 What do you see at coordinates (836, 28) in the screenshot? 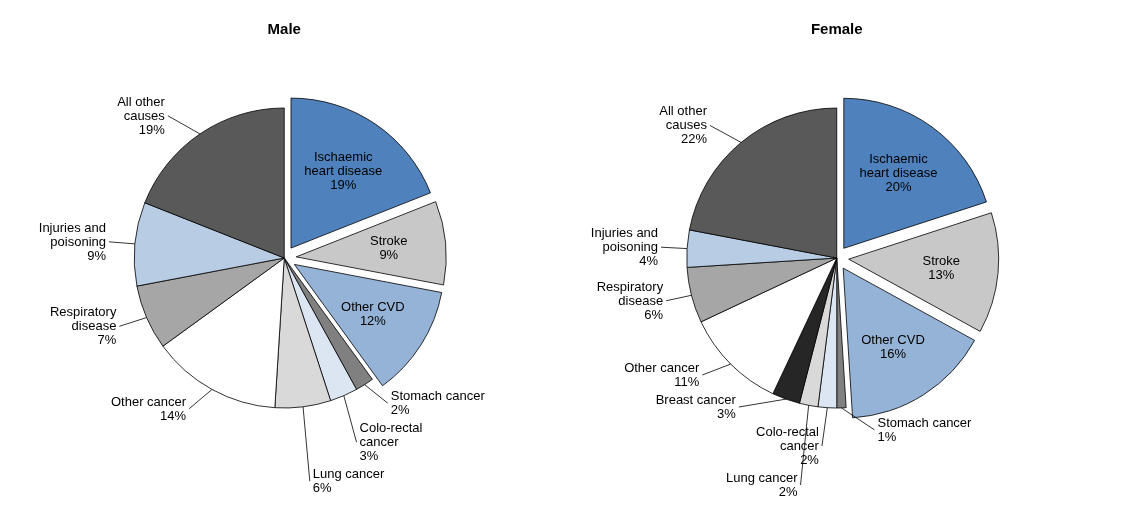
I see `chart-title: Female` at bounding box center [836, 28].